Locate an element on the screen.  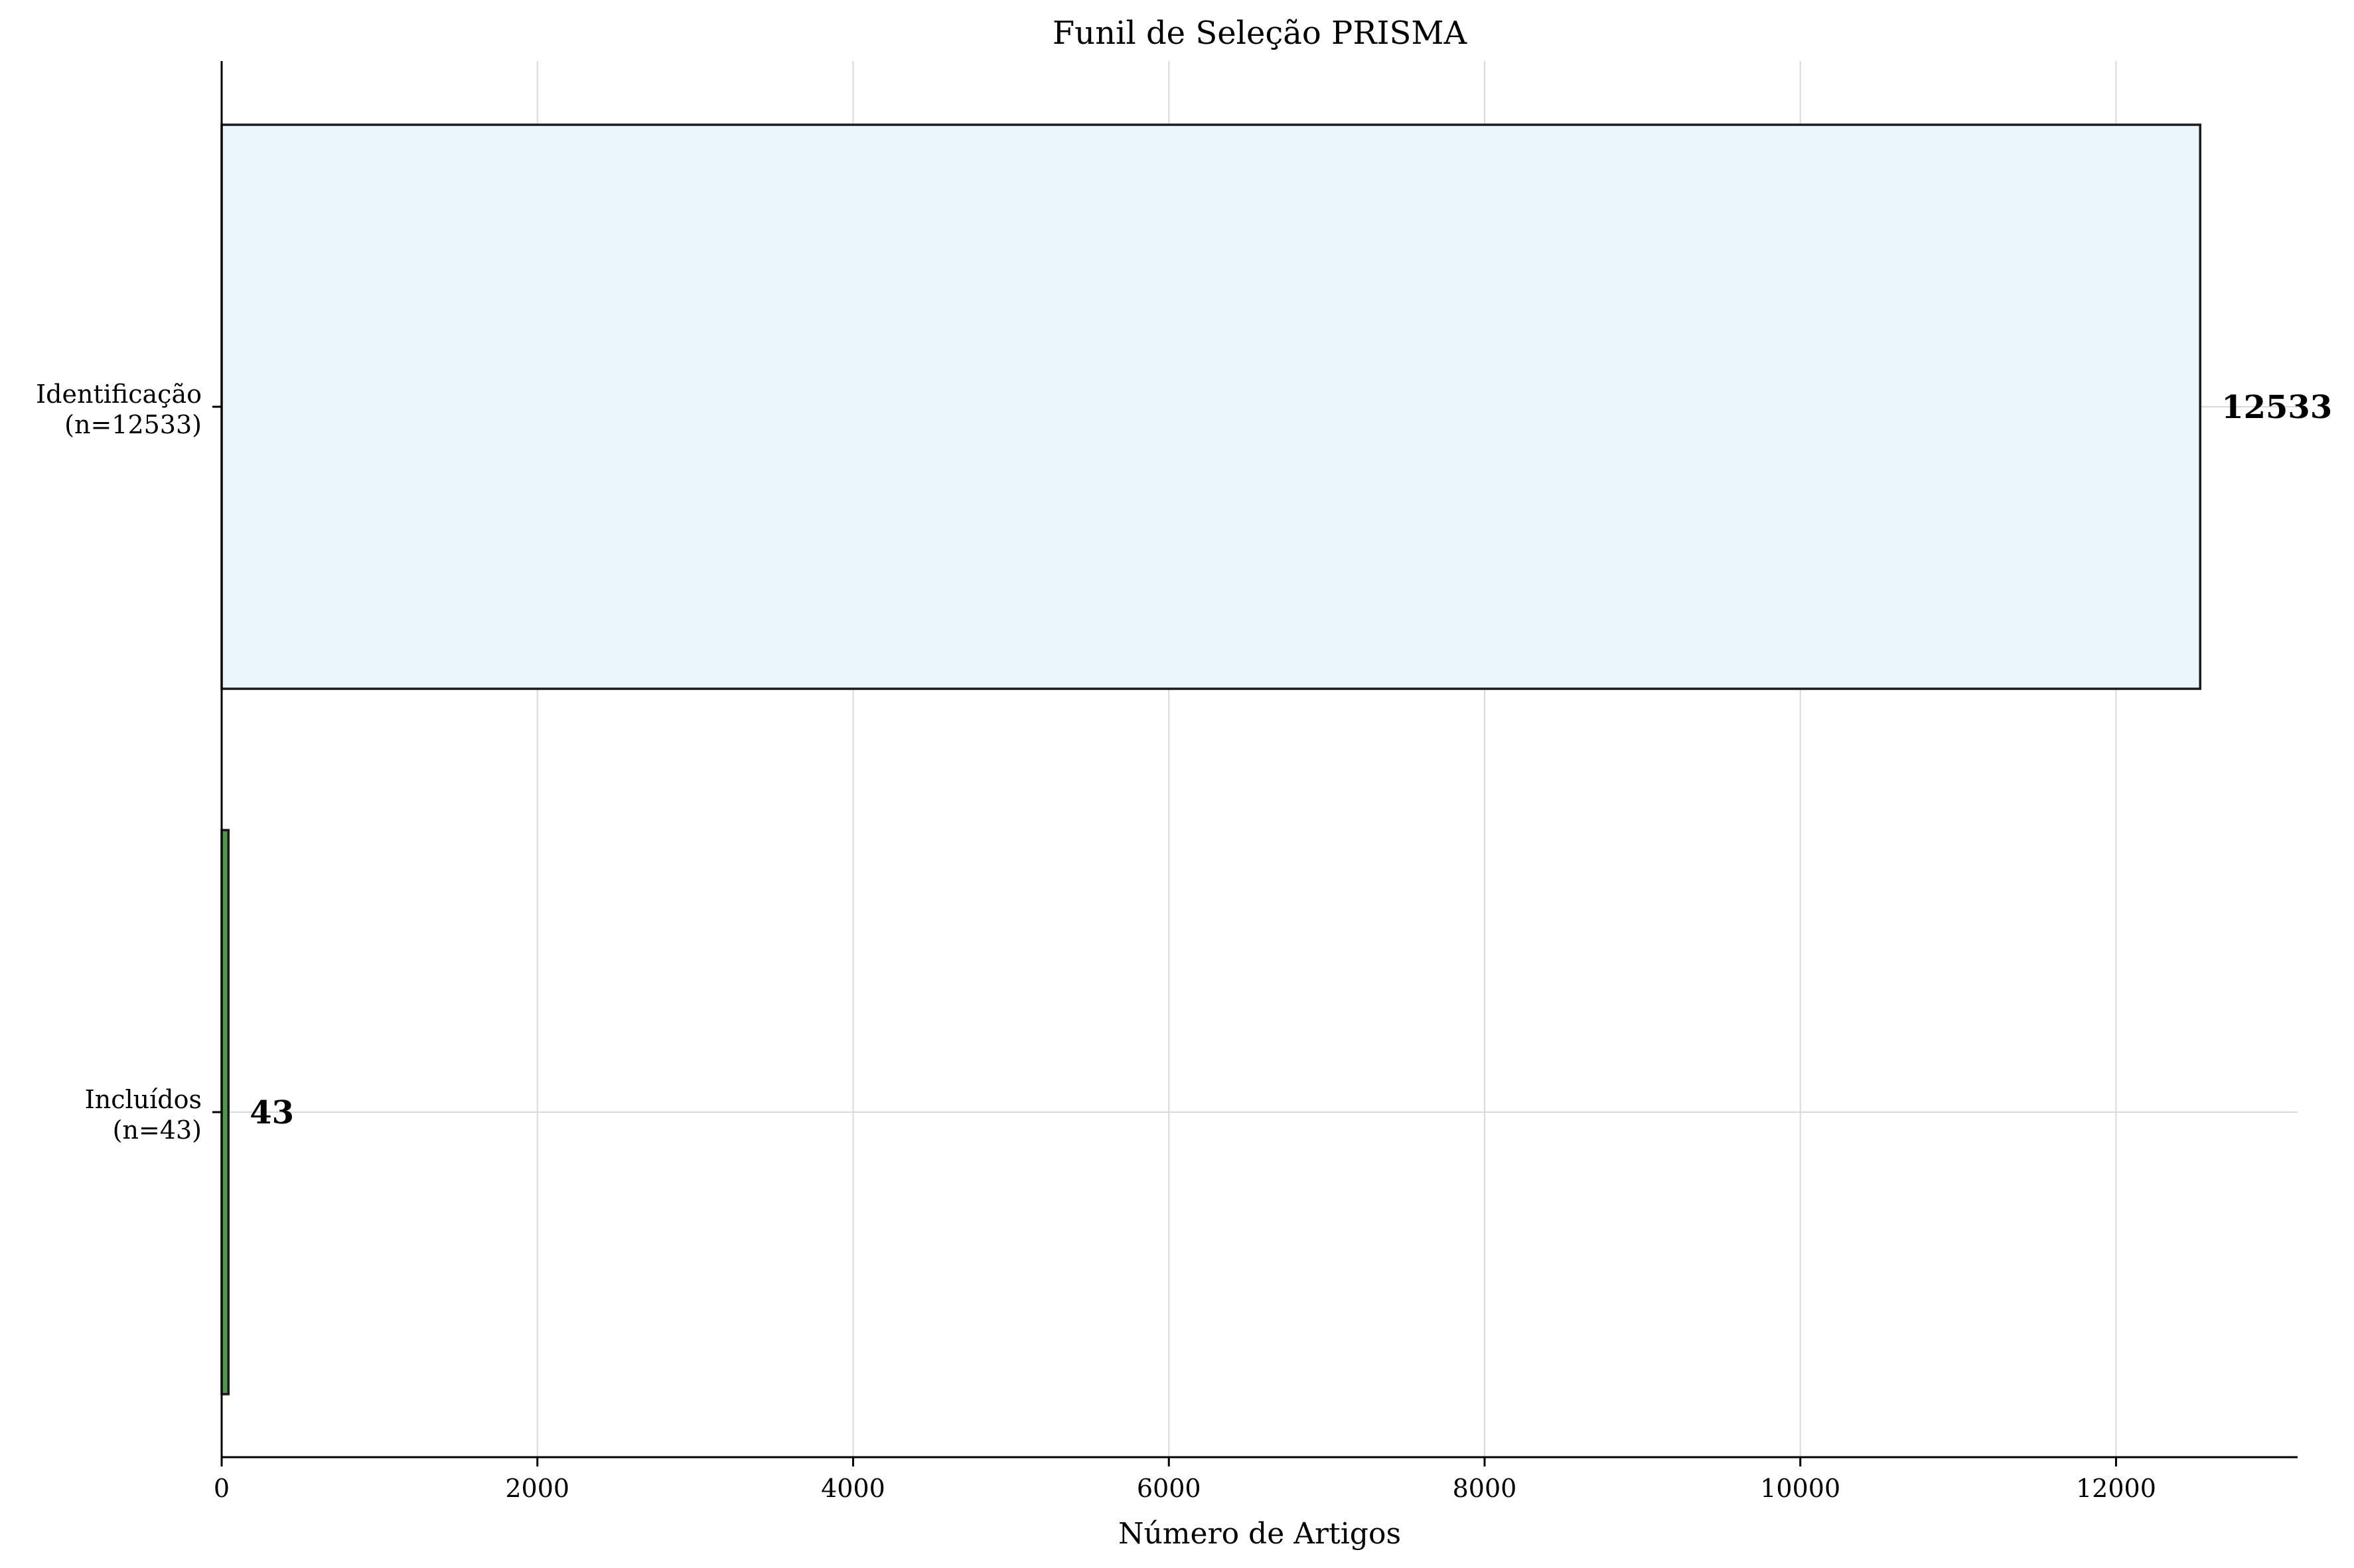
x-axis-ticks: 0 2000 4000 6000 8000 10000 12000 is located at coordinates (1185, 1480).